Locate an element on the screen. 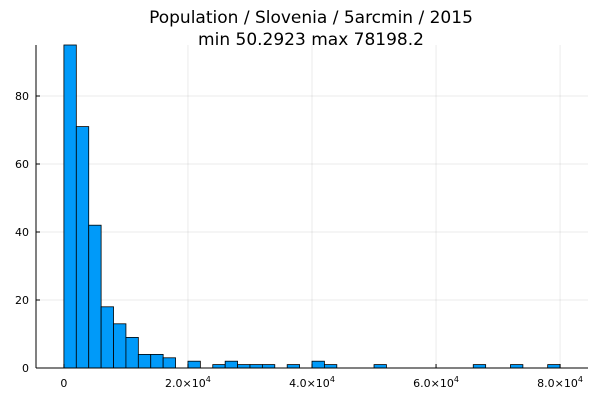  y-tick-label: 40 is located at coordinates (22, 232).